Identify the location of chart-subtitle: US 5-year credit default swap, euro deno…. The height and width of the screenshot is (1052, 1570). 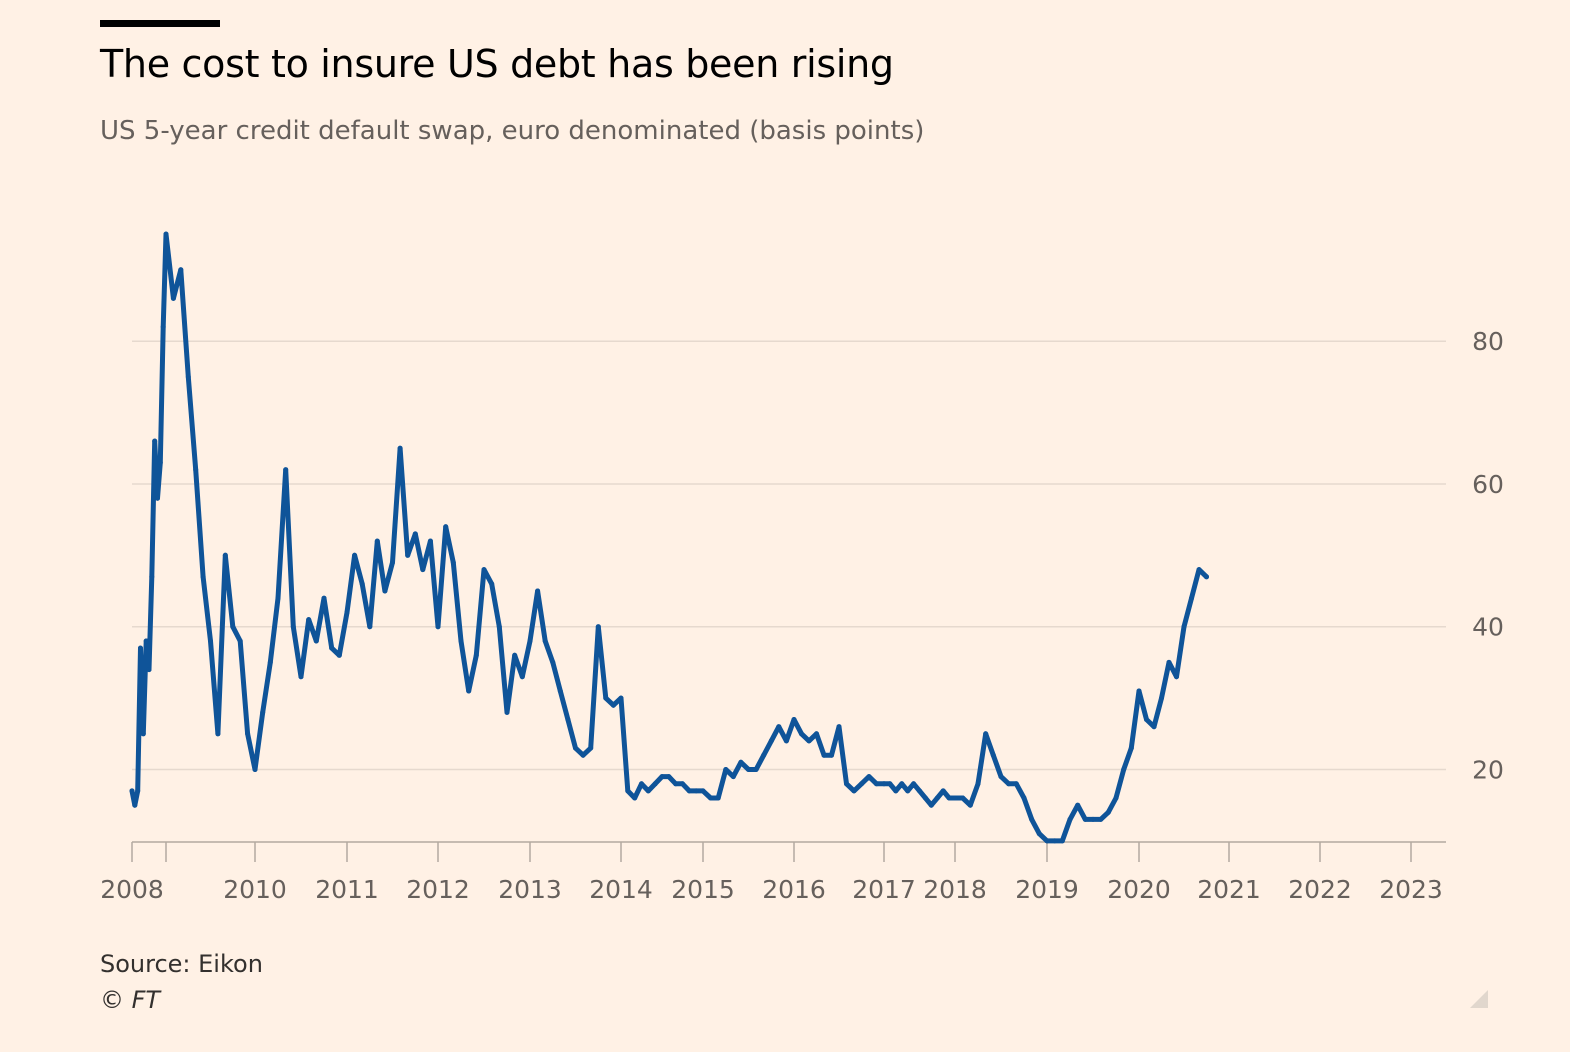
(512, 131).